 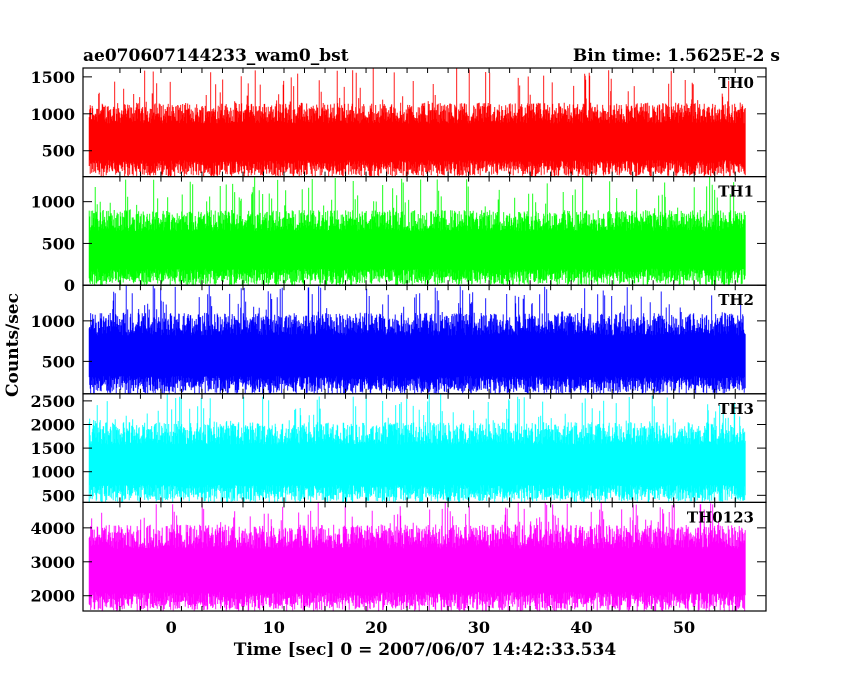 What do you see at coordinates (736, 192) in the screenshot?
I see `panel-label: TH1` at bounding box center [736, 192].